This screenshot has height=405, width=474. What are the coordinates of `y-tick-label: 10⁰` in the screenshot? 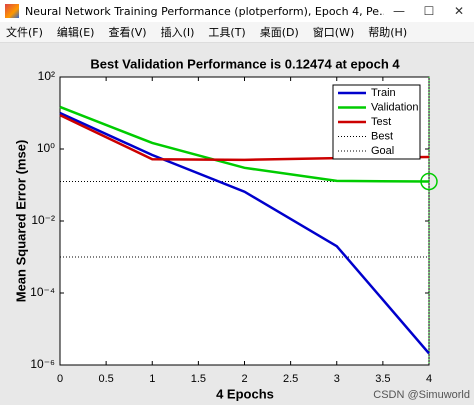 It's located at (46, 148).